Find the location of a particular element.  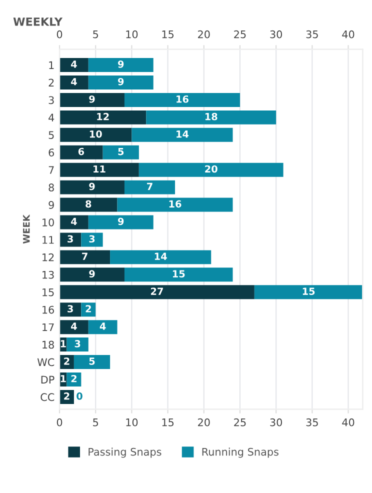

data-label: 18 is located at coordinates (211, 116).